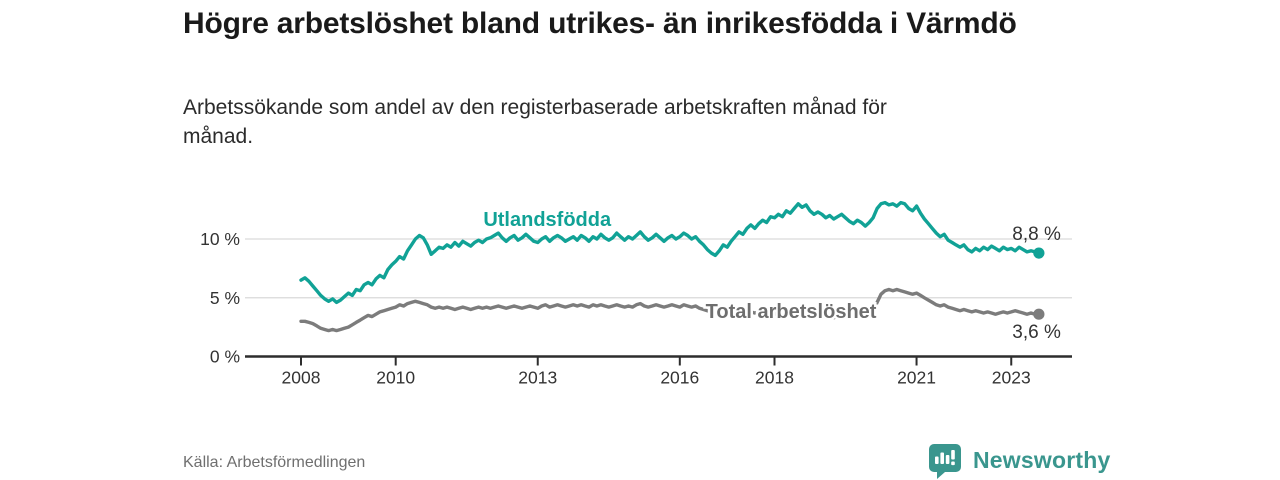  Describe the element at coordinates (1011, 378) in the screenshot. I see `x-tick-label: 2023` at that location.